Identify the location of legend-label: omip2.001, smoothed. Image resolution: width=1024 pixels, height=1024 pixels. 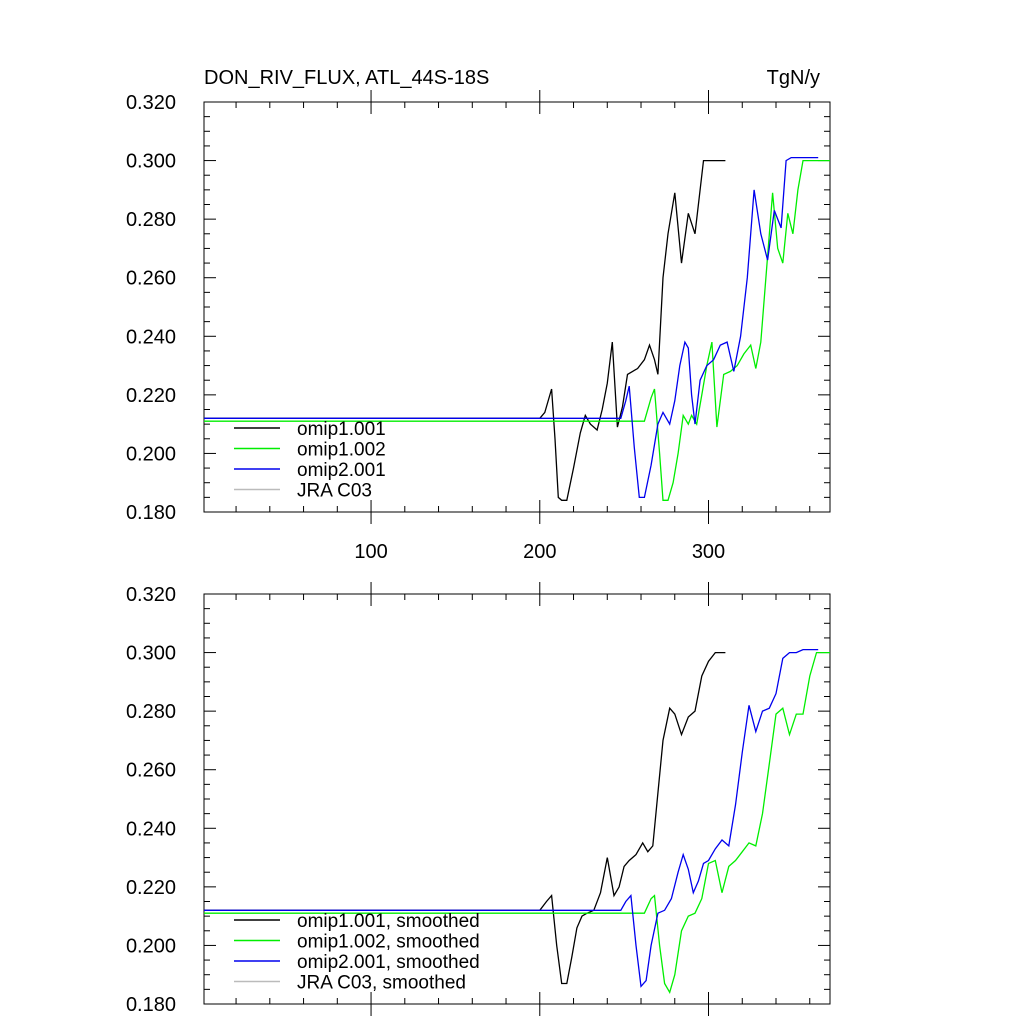
(388, 962).